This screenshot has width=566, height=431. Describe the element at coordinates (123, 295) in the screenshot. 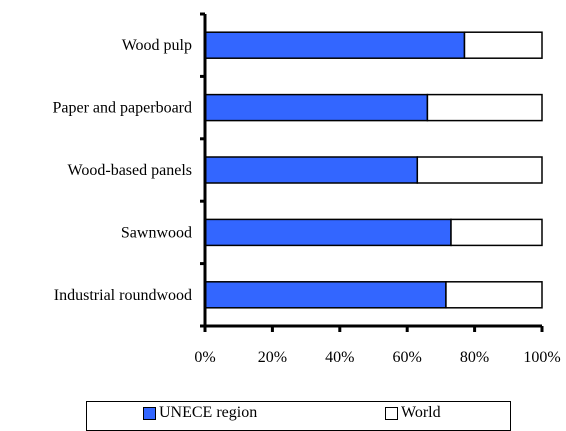

I see `category-label: Industrial roundwood` at that location.